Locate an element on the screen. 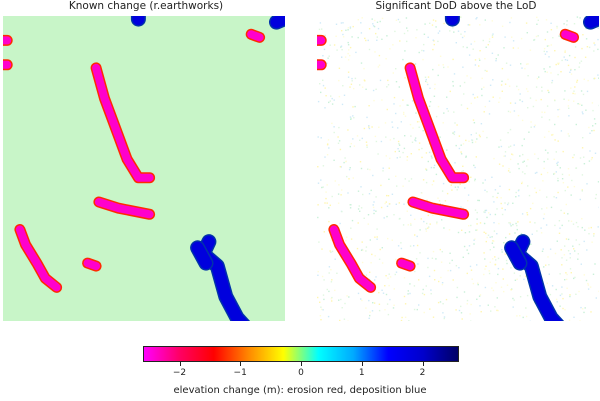 This screenshot has width=600, height=401. colorbar-ticks: −2 −1 0 1 2 is located at coordinates (301, 372).